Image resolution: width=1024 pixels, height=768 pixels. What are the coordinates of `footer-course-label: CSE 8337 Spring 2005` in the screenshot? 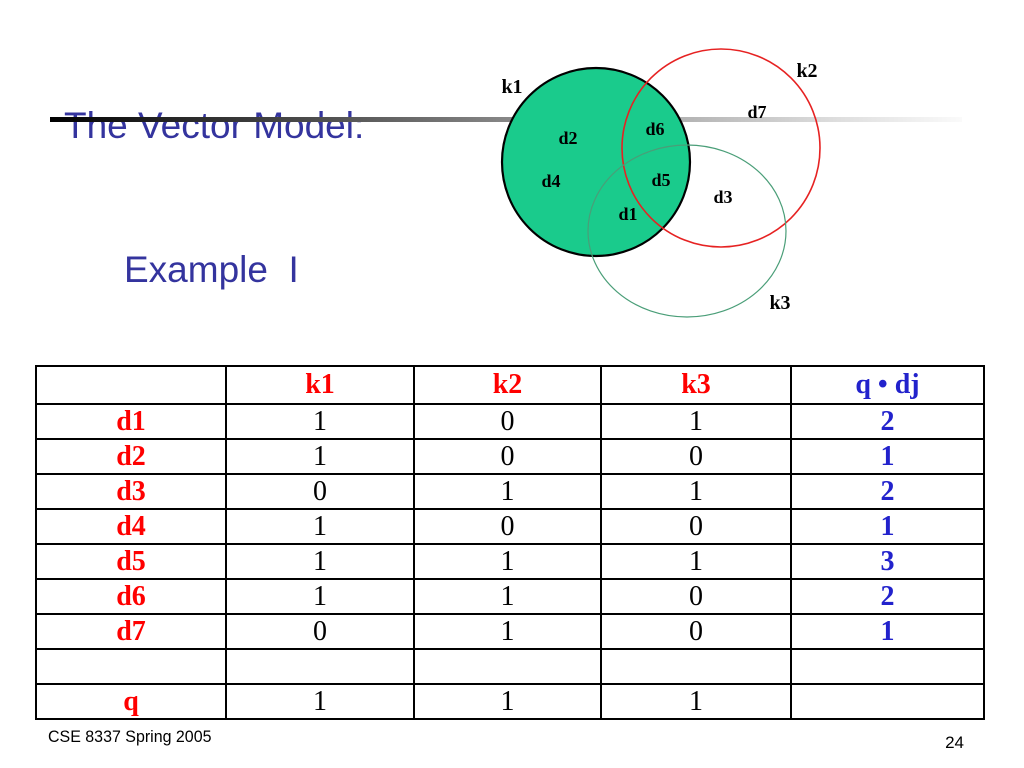 It's located at (130, 736).